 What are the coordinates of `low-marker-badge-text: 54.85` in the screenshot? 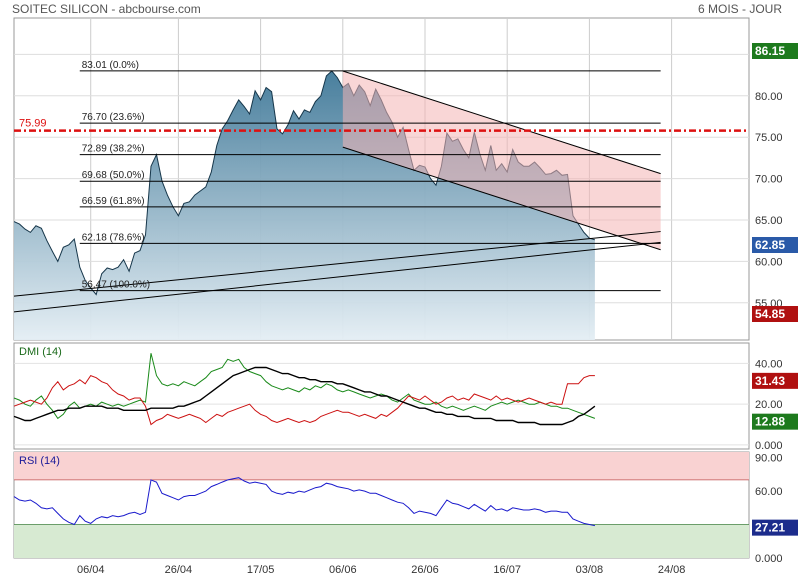 It's located at (770, 314).